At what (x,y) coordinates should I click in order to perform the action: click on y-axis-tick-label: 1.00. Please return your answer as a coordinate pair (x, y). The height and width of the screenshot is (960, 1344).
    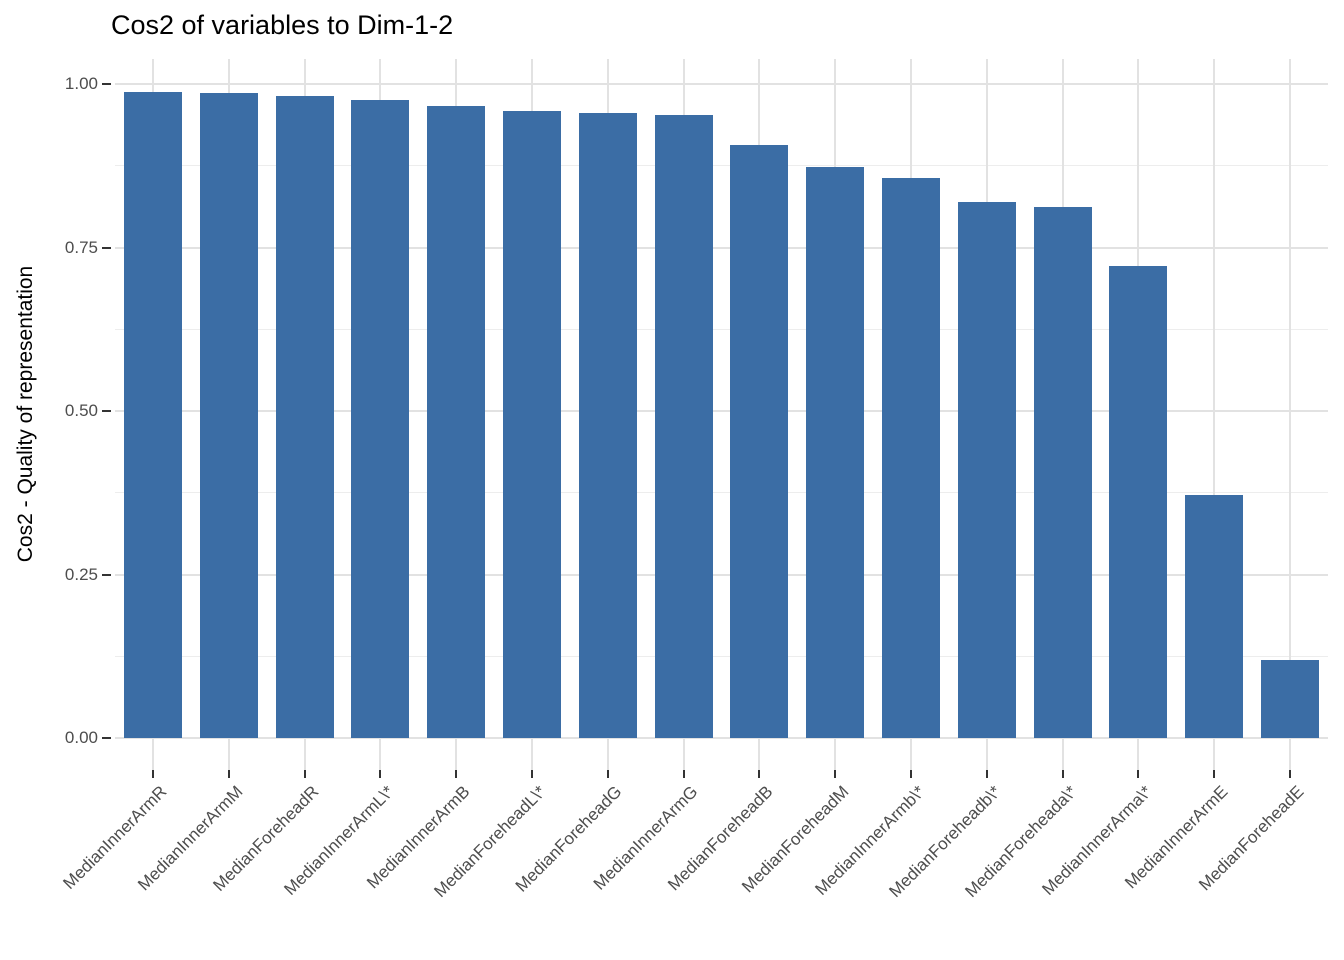
    Looking at the image, I should click on (81, 83).